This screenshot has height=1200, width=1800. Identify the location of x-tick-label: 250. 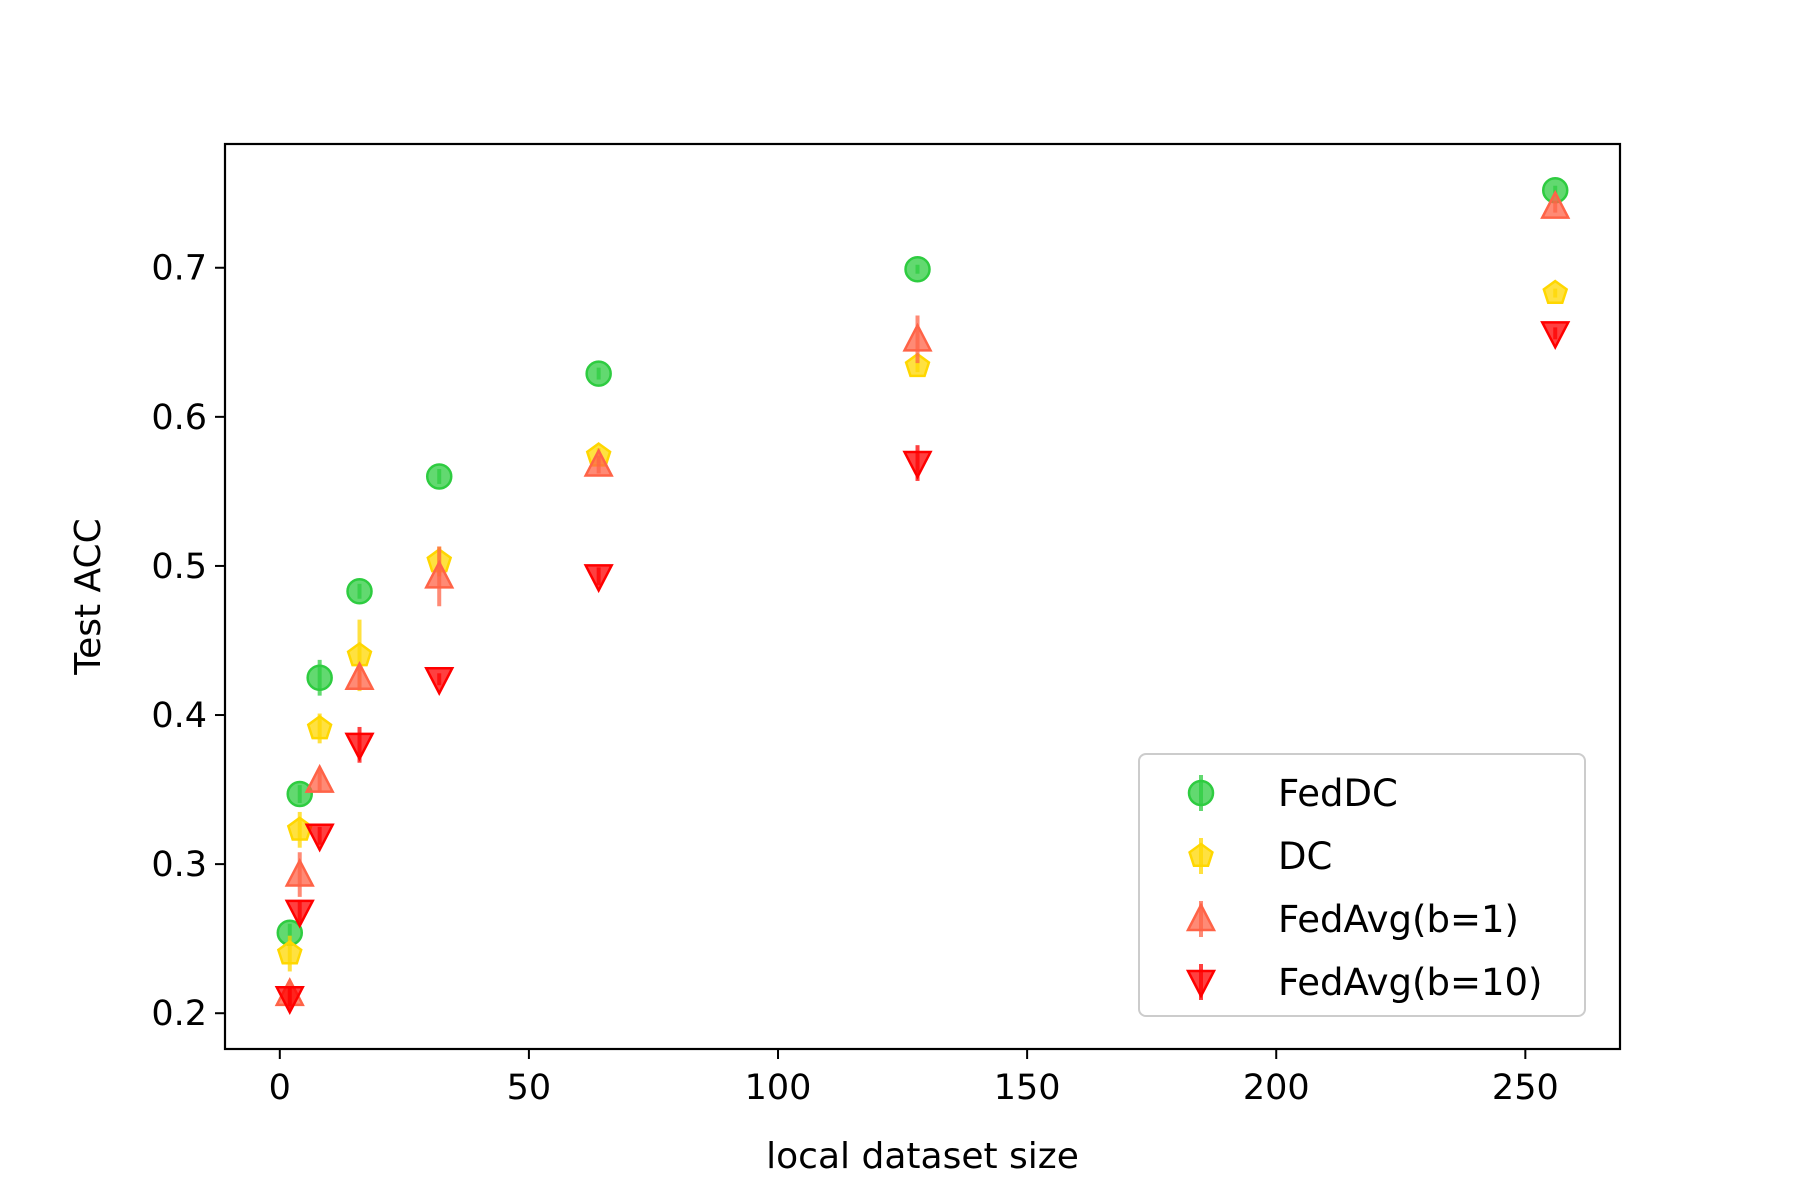
(1525, 1088).